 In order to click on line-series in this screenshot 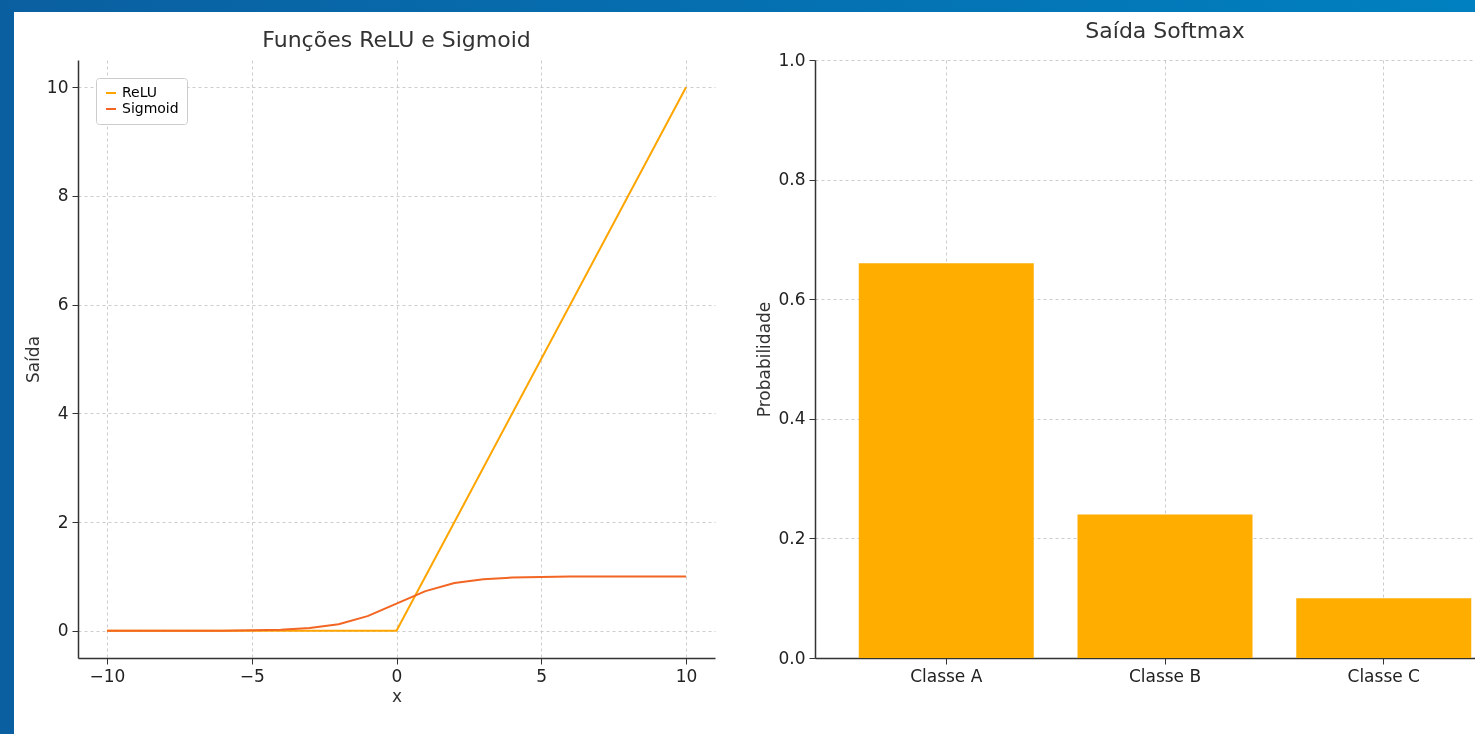, I will do `click(396, 603)`.